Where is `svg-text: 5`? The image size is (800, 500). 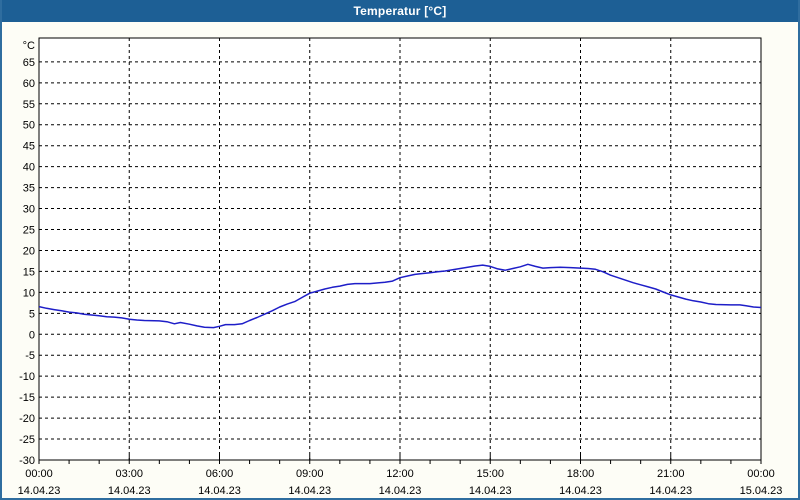
svg-text: 5 is located at coordinates (32, 314).